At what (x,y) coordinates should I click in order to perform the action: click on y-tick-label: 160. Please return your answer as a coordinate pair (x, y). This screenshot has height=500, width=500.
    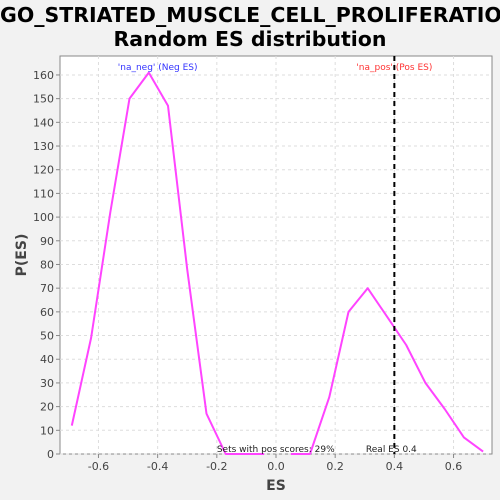
    Looking at the image, I should click on (43, 75).